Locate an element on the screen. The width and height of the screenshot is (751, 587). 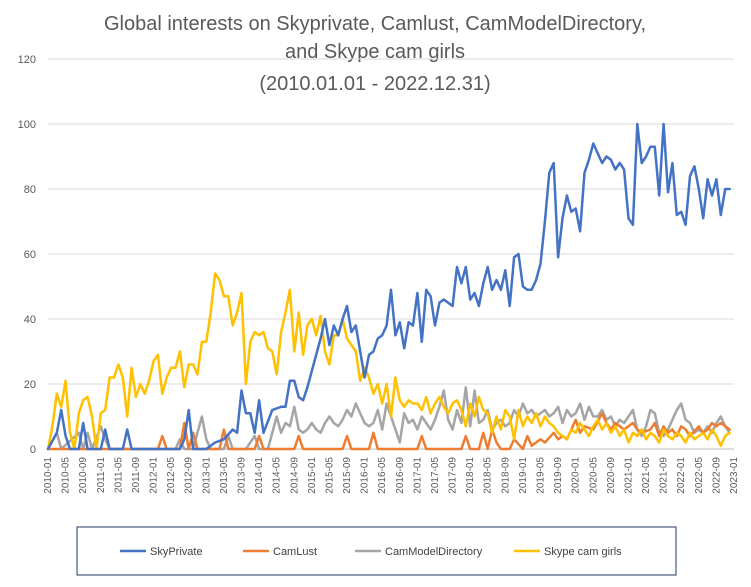
y-tick-label: 0 is located at coordinates (33, 450).